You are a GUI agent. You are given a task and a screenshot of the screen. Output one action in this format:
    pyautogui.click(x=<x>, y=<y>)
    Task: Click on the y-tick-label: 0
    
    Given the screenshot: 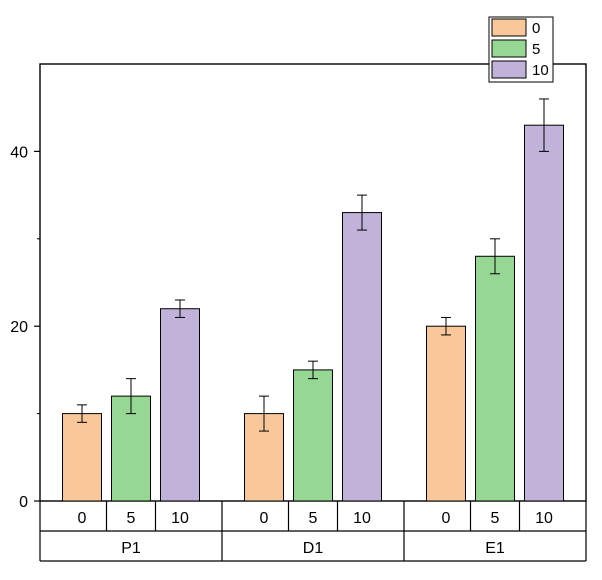 What is the action you would take?
    pyautogui.click(x=23, y=502)
    